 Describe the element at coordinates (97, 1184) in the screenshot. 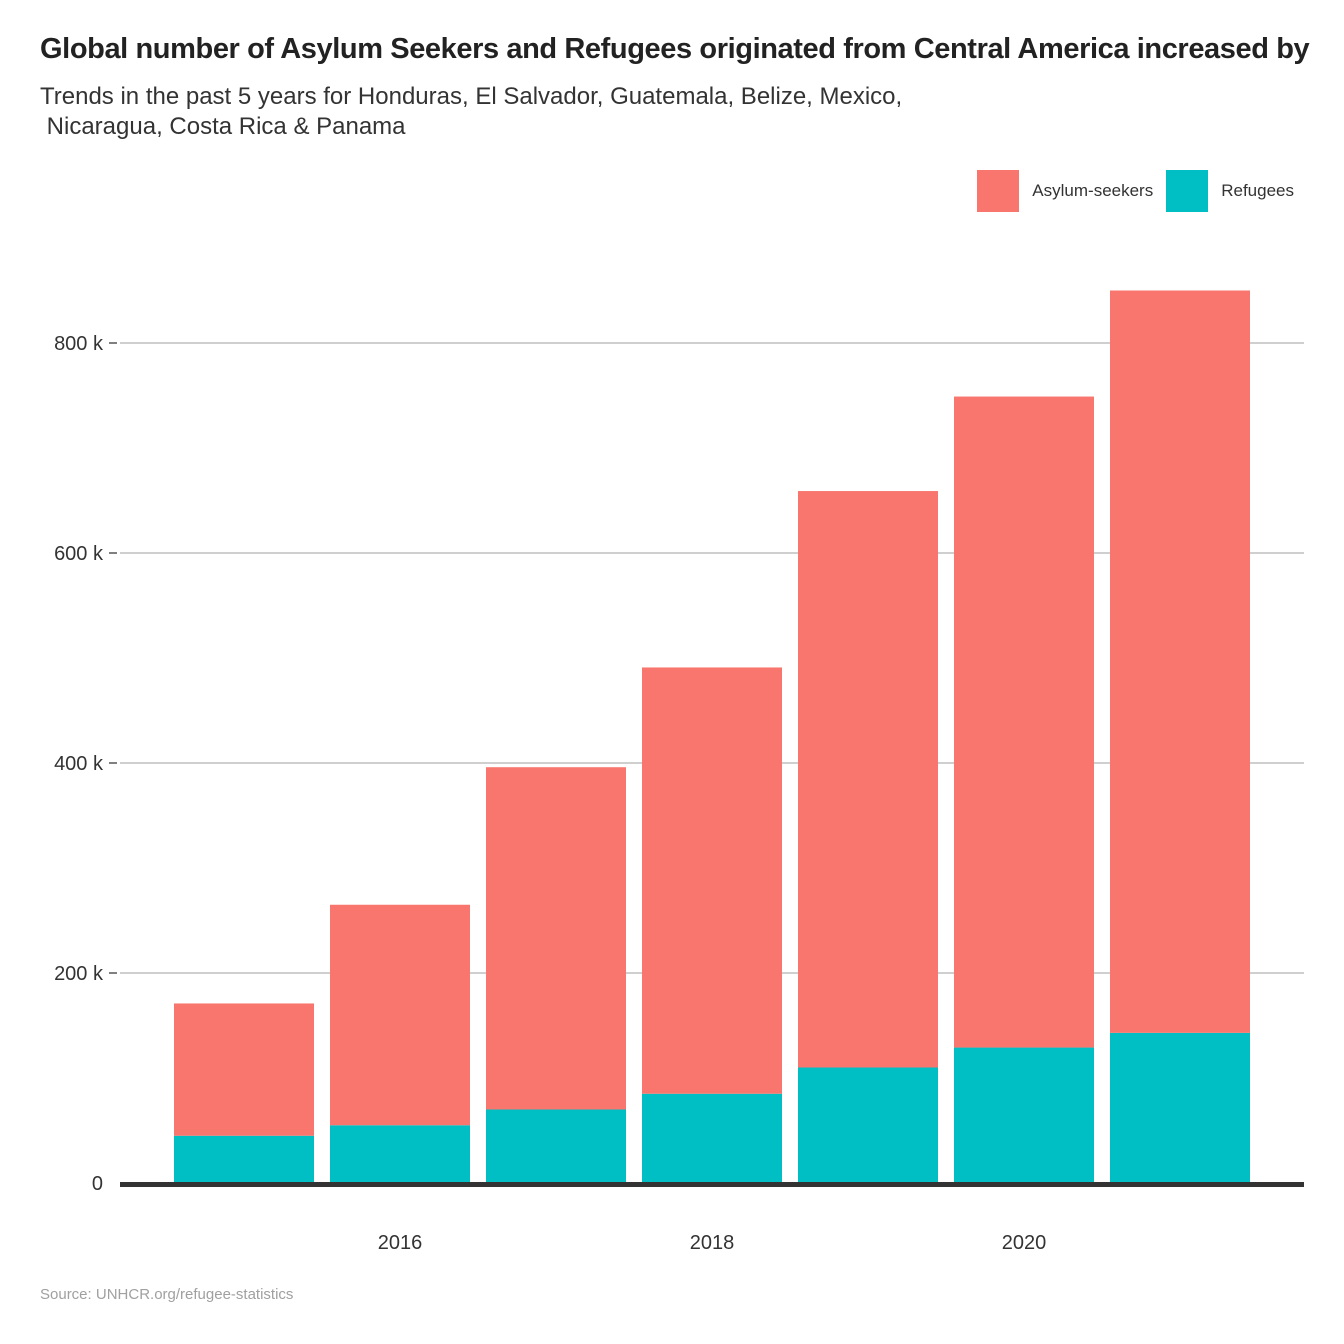

I see `y-tick-label: 0` at that location.